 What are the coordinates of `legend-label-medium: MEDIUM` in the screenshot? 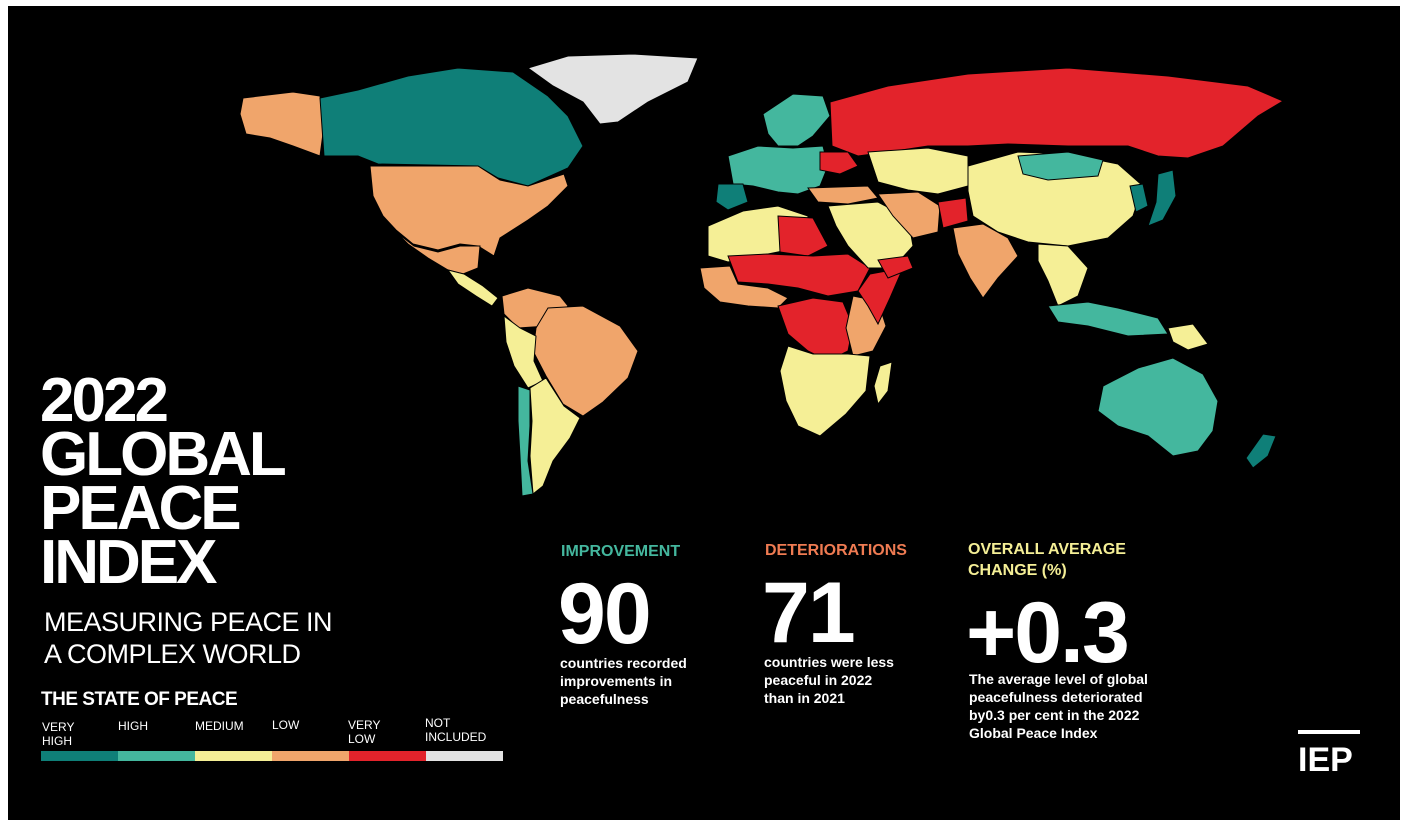 It's located at (219, 726).